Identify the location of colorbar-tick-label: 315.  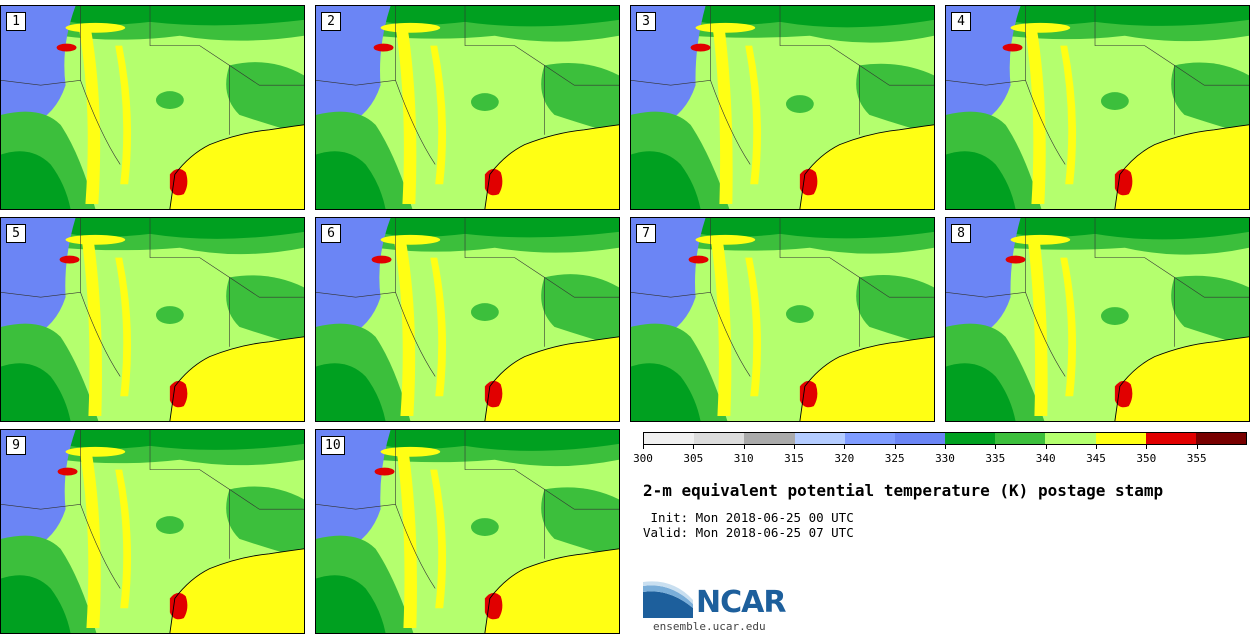
(794, 458).